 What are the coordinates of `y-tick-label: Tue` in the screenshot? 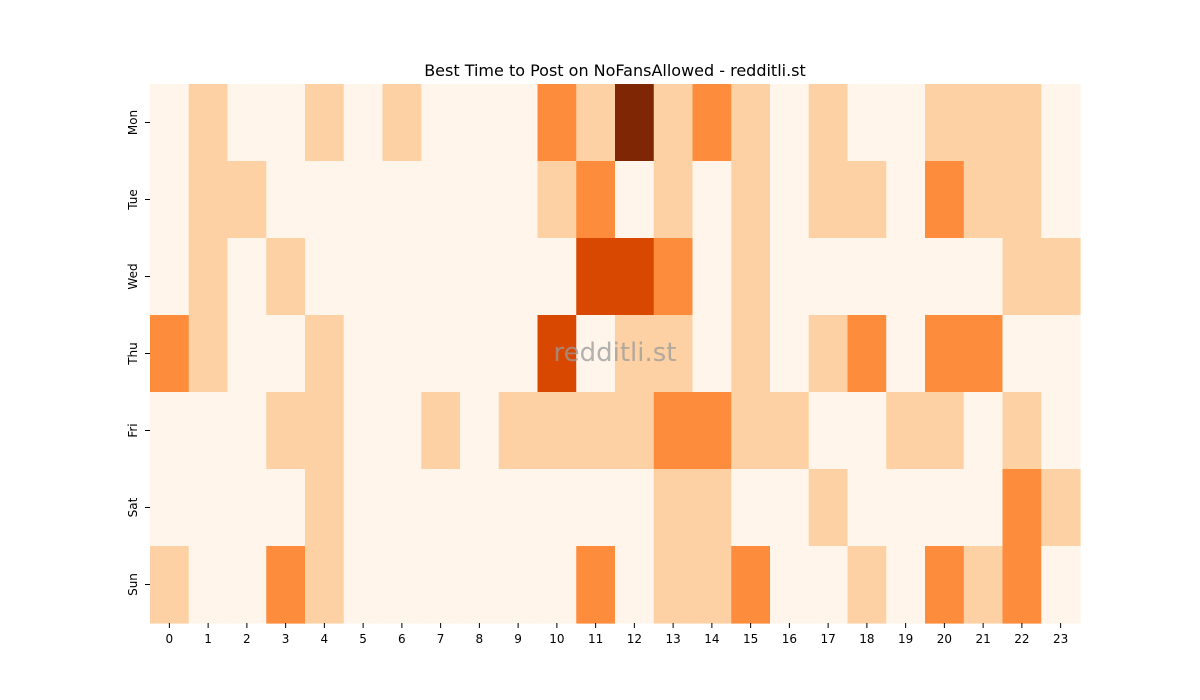 It's located at (133, 200).